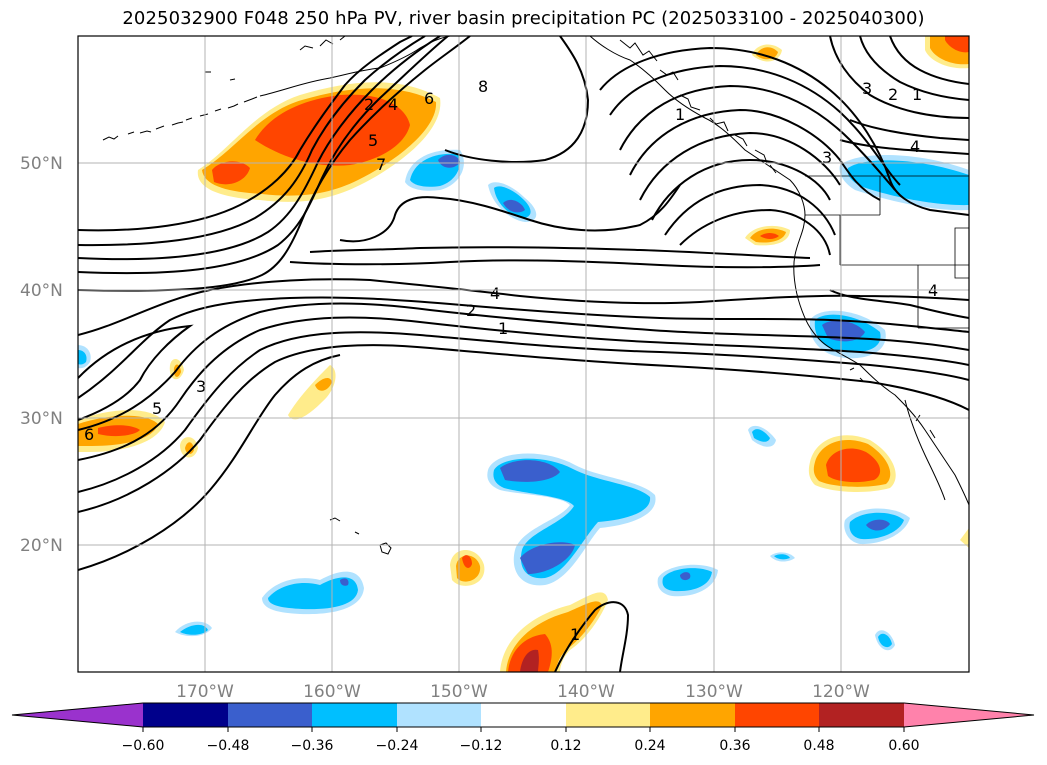 This screenshot has height=765, width=1047. I want to click on lon-label-160w: 160°W, so click(332, 692).